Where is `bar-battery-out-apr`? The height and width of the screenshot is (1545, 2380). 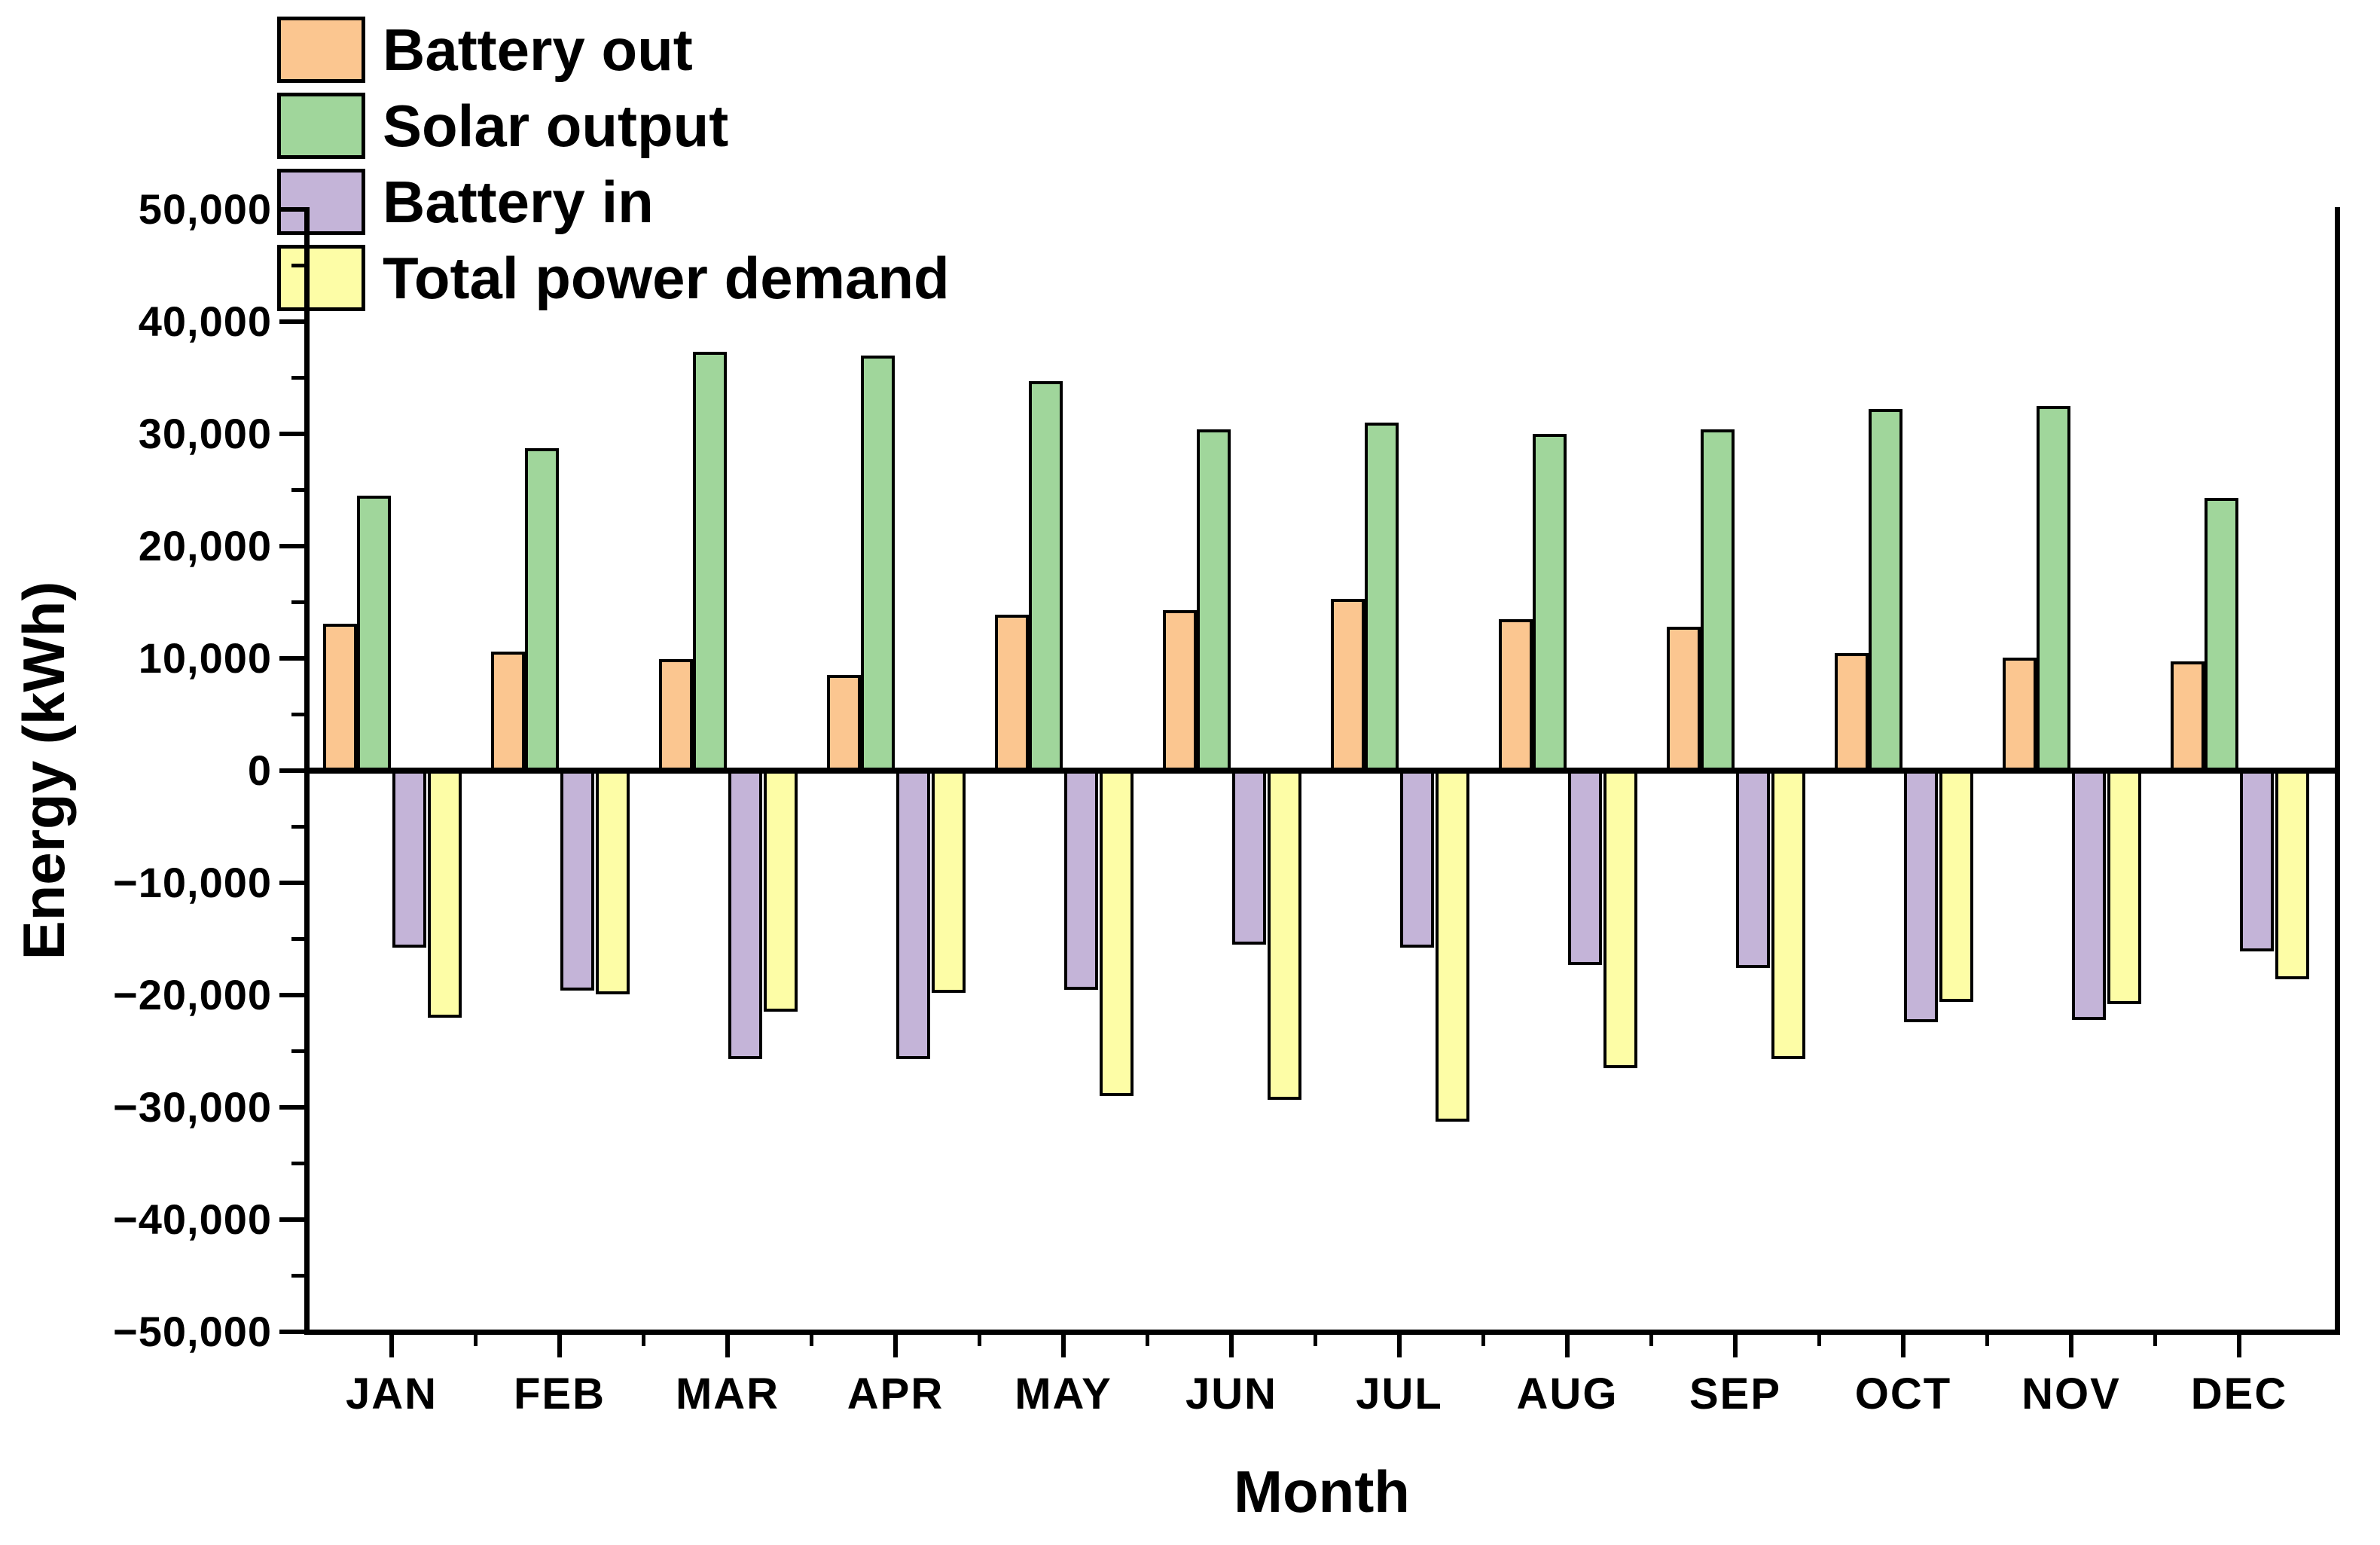 bar-battery-out-apr is located at coordinates (844, 723).